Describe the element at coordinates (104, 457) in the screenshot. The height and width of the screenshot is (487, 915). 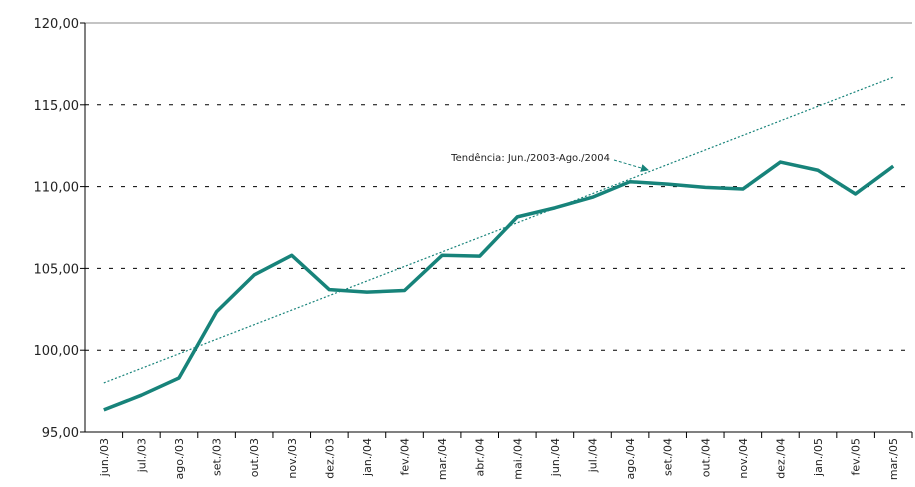
I see `x-tick-label: jun./03` at that location.